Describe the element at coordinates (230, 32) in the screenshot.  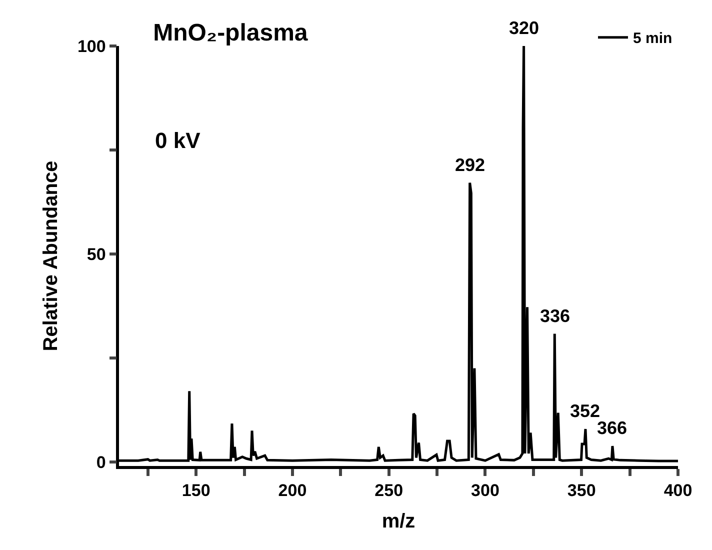
I see `chart-title: MnO₂-plasma` at that location.